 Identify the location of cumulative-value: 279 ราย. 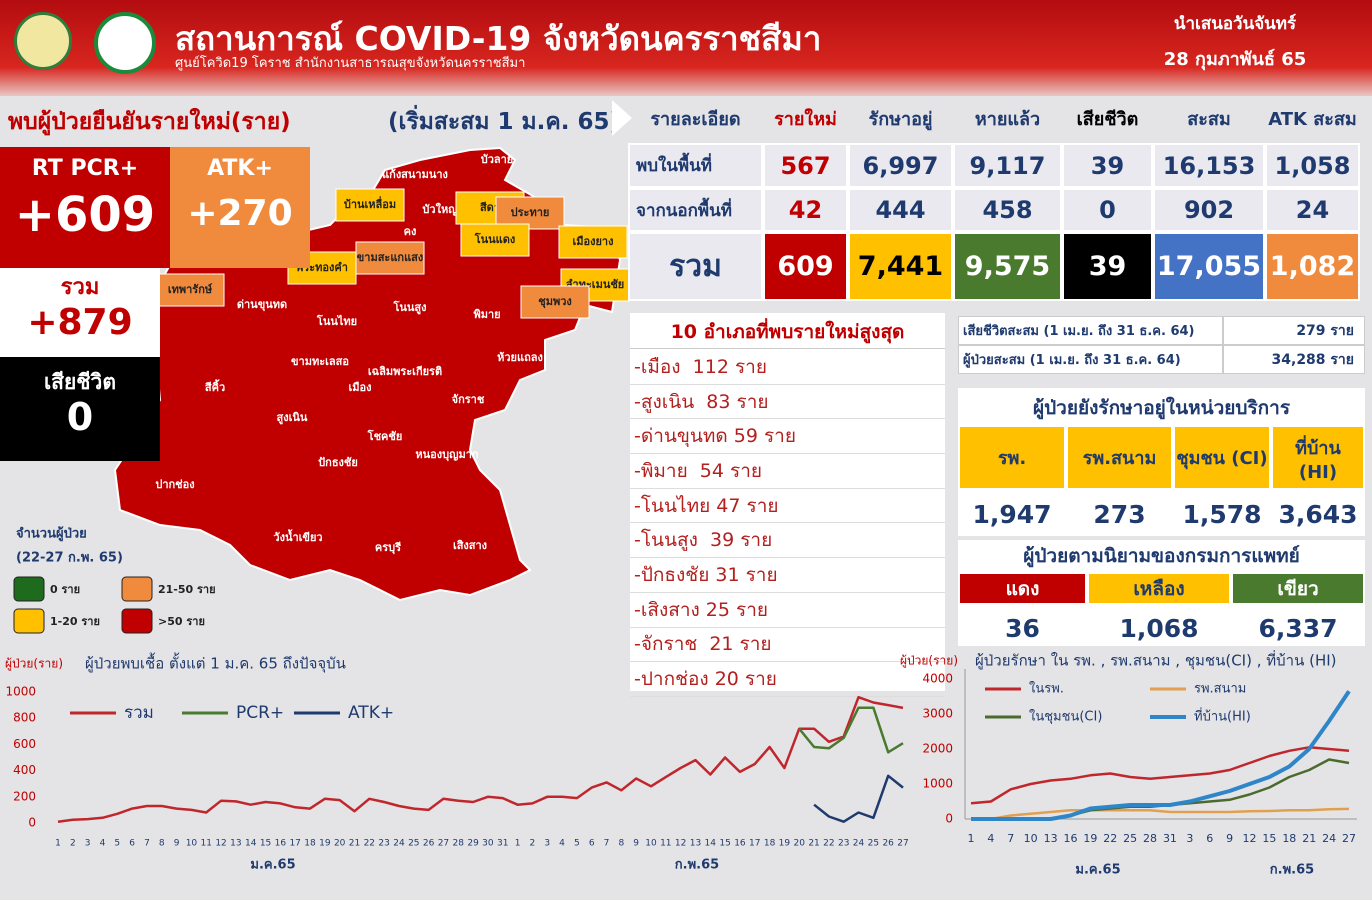
(1294, 330).